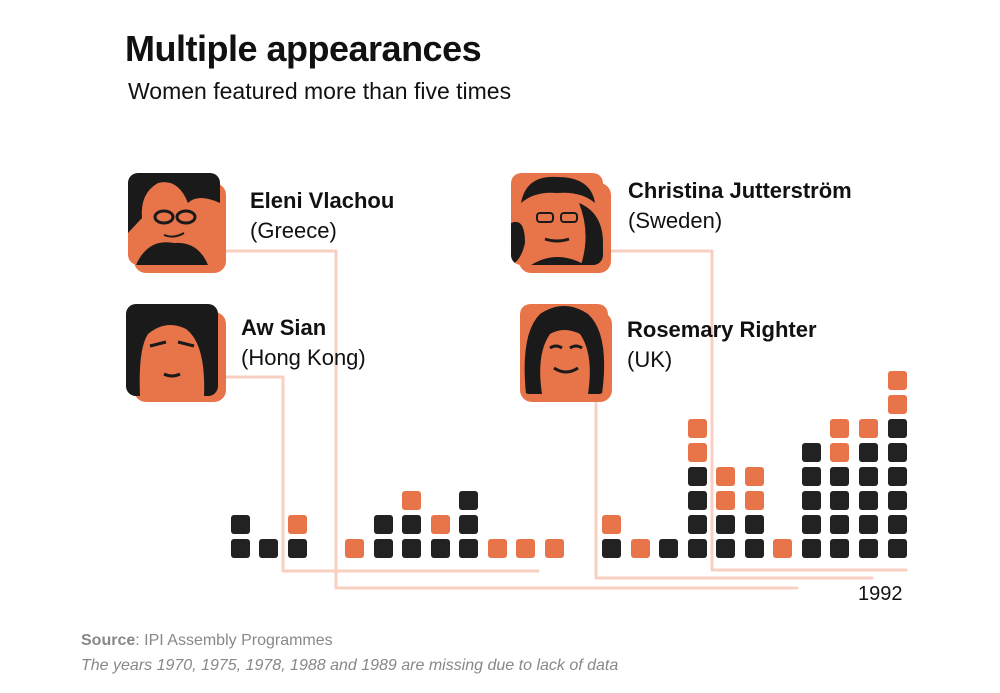  I want to click on portrait-aw-sian, so click(176, 353).